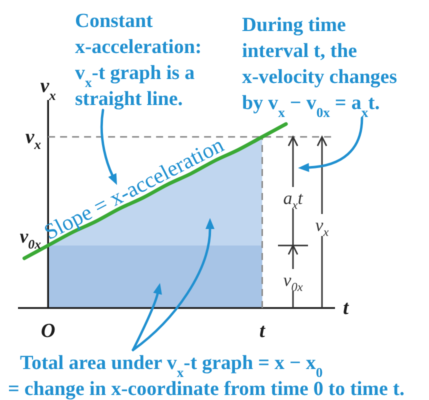  What do you see at coordinates (33, 139) in the screenshot?
I see `ref-line-label: v$_{x}$` at bounding box center [33, 139].